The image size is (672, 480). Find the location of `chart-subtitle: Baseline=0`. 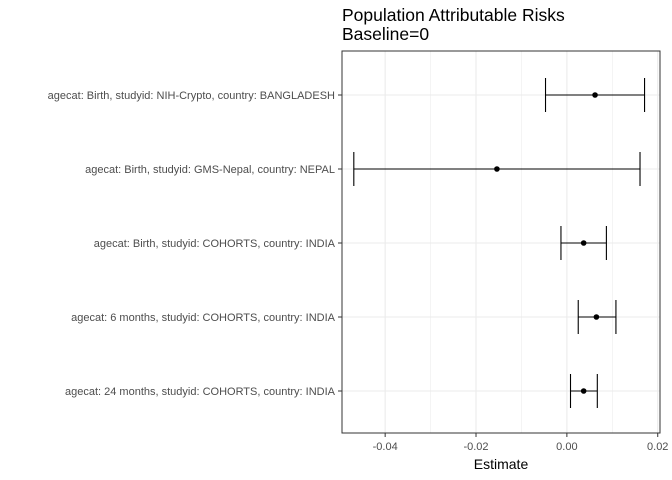

chart-subtitle: Baseline=0 is located at coordinates (386, 34).